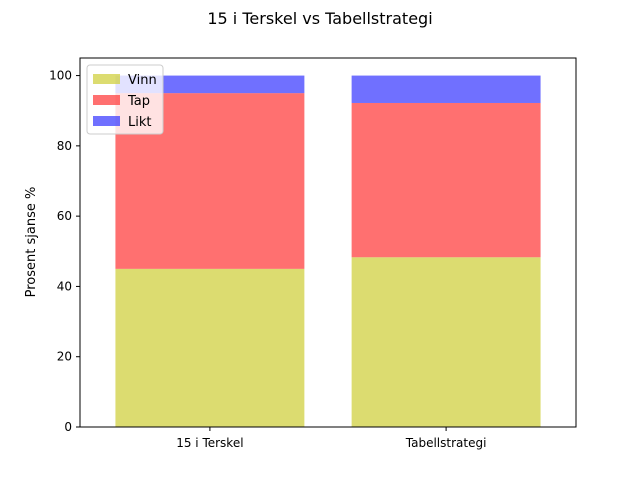 Image resolution: width=640 pixels, height=484 pixels. Describe the element at coordinates (64, 216) in the screenshot. I see `y-tick-label: 60` at that location.